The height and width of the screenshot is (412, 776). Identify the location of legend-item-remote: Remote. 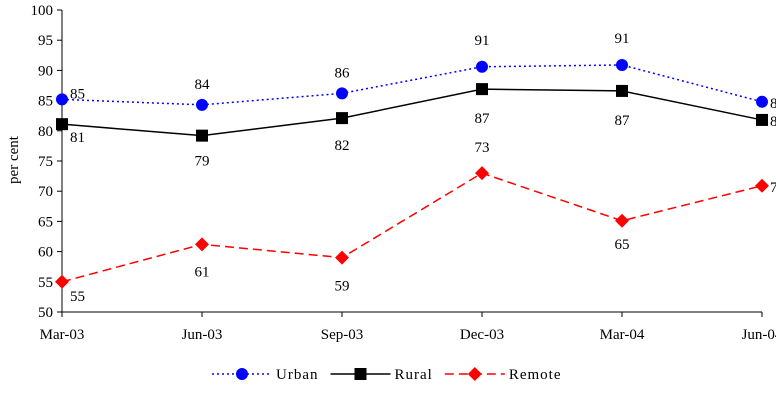
(503, 375).